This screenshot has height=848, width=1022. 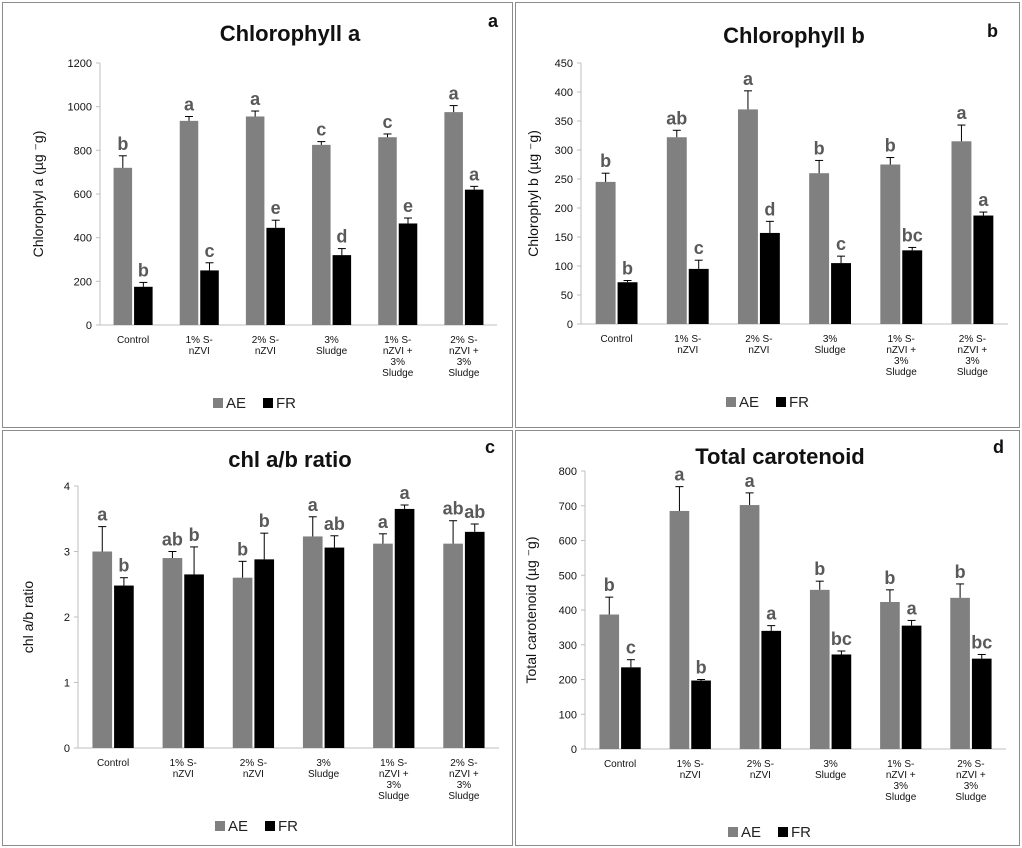 I want to click on y-tick-label: 700, so click(x=568, y=507).